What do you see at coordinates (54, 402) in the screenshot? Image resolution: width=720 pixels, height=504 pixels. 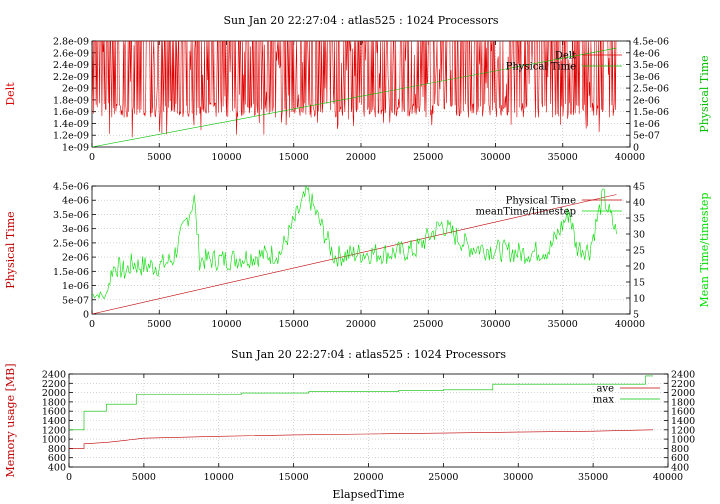 I see `y-tick-label: 1800` at bounding box center [54, 402].